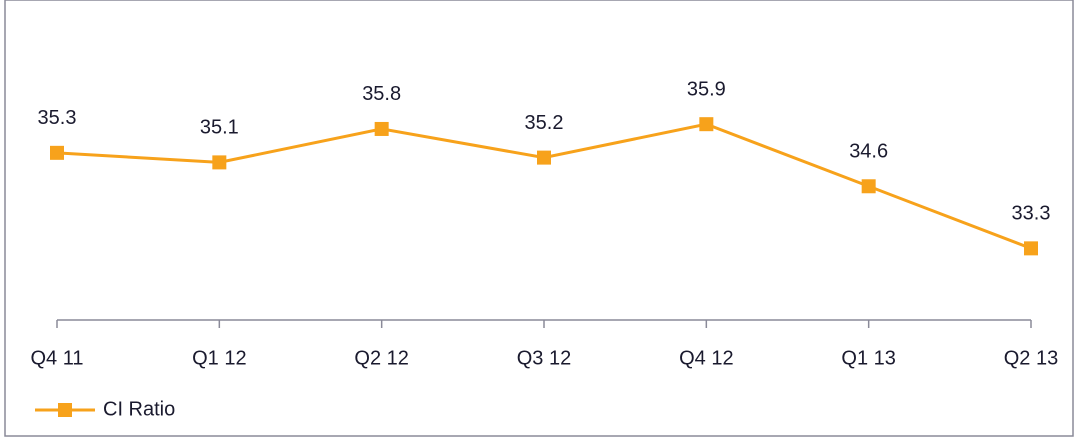  Describe the element at coordinates (381, 358) in the screenshot. I see `x-tick-label: Q2 12` at that location.